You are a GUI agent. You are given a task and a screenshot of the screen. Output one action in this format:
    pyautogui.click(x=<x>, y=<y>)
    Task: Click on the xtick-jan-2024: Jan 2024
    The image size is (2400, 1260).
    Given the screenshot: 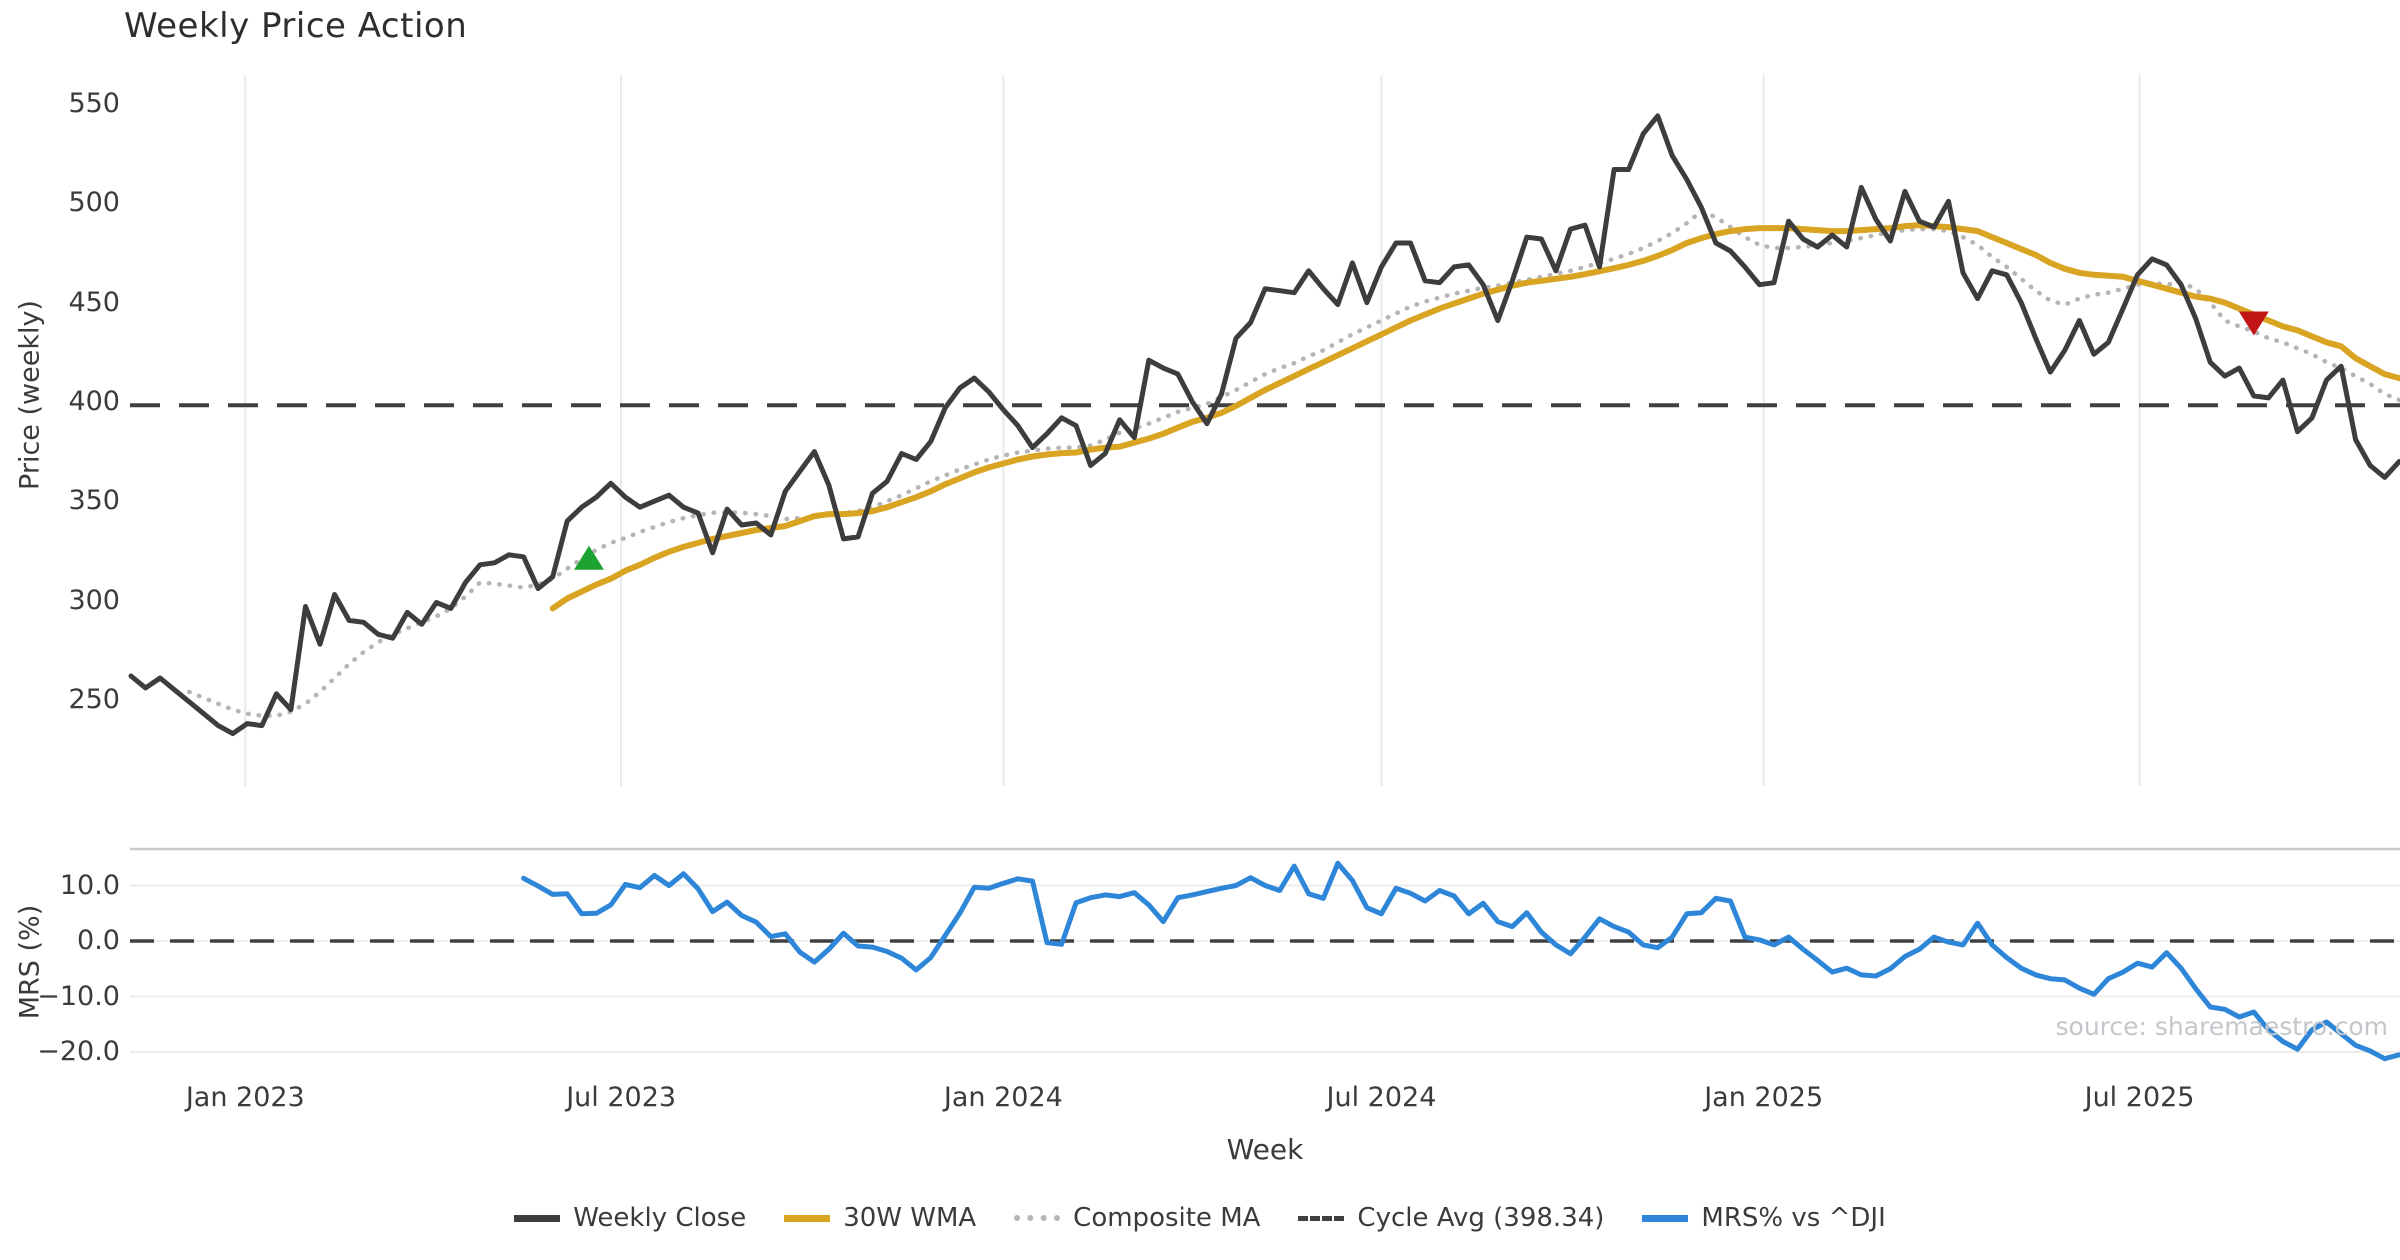 What is the action you would take?
    pyautogui.click(x=1003, y=1097)
    